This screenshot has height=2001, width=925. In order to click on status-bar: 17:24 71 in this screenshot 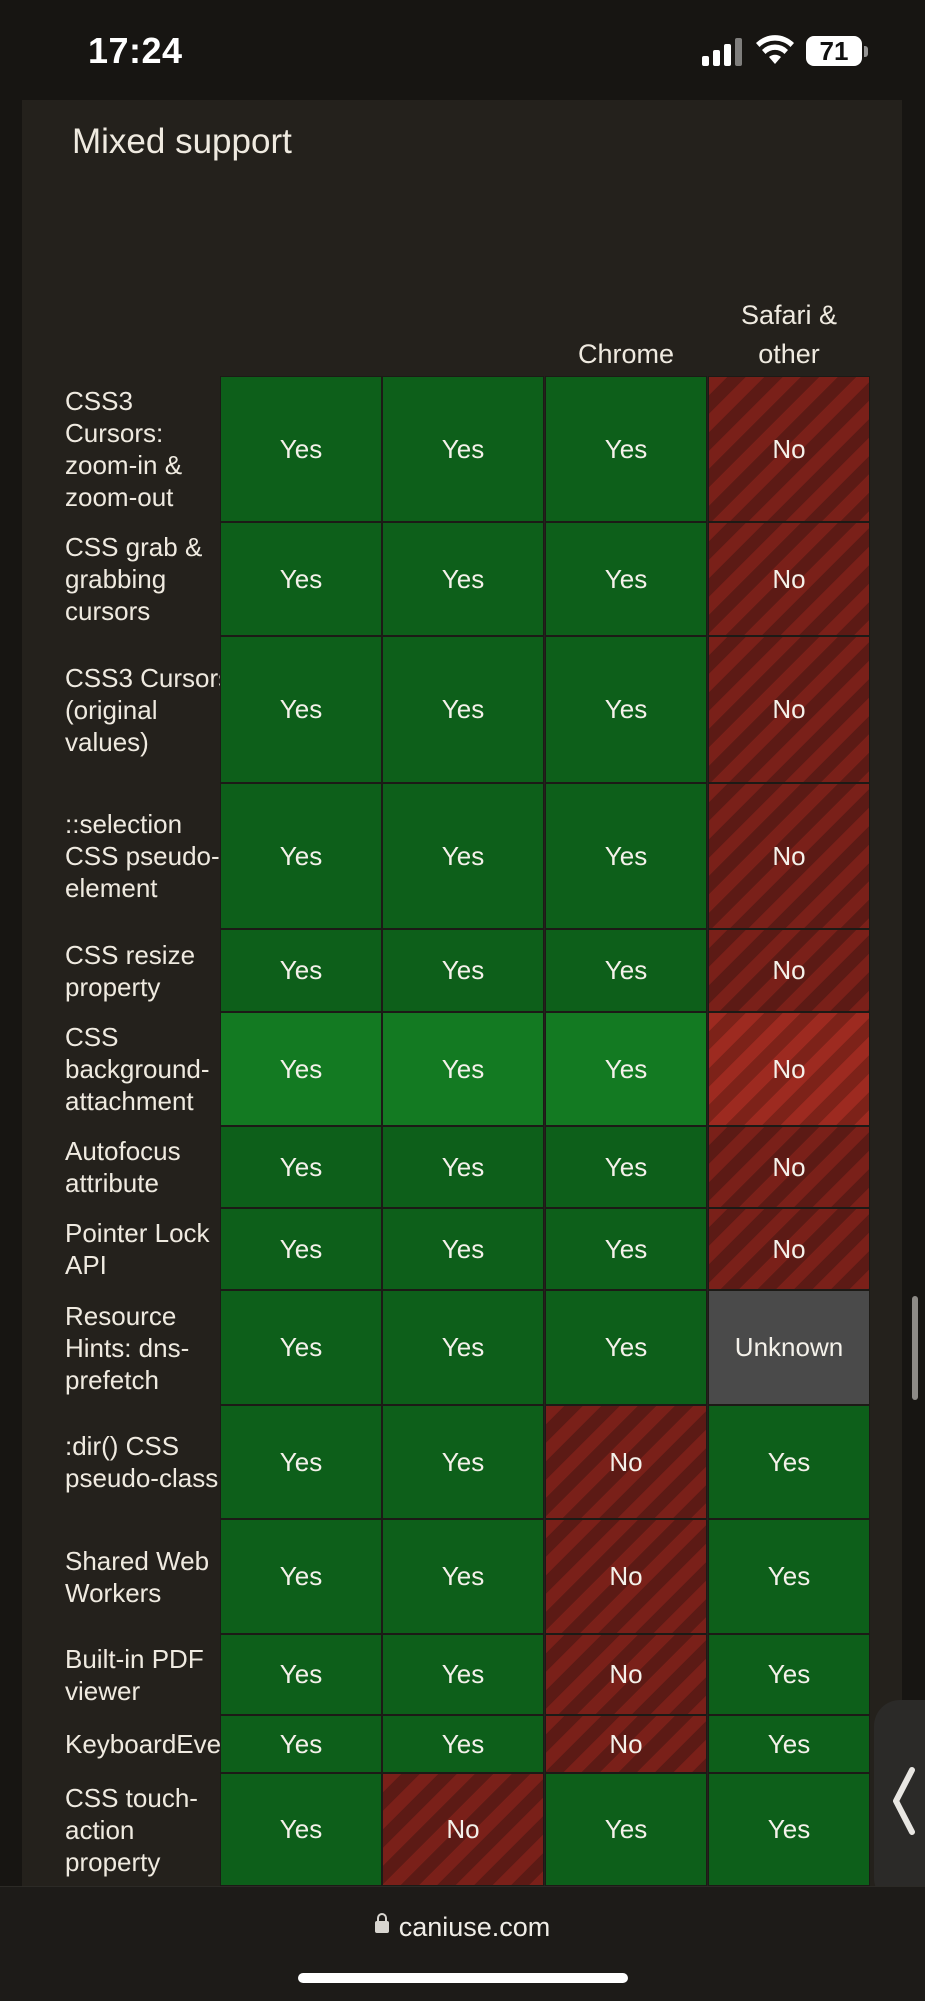, I will do `click(462, 50)`.